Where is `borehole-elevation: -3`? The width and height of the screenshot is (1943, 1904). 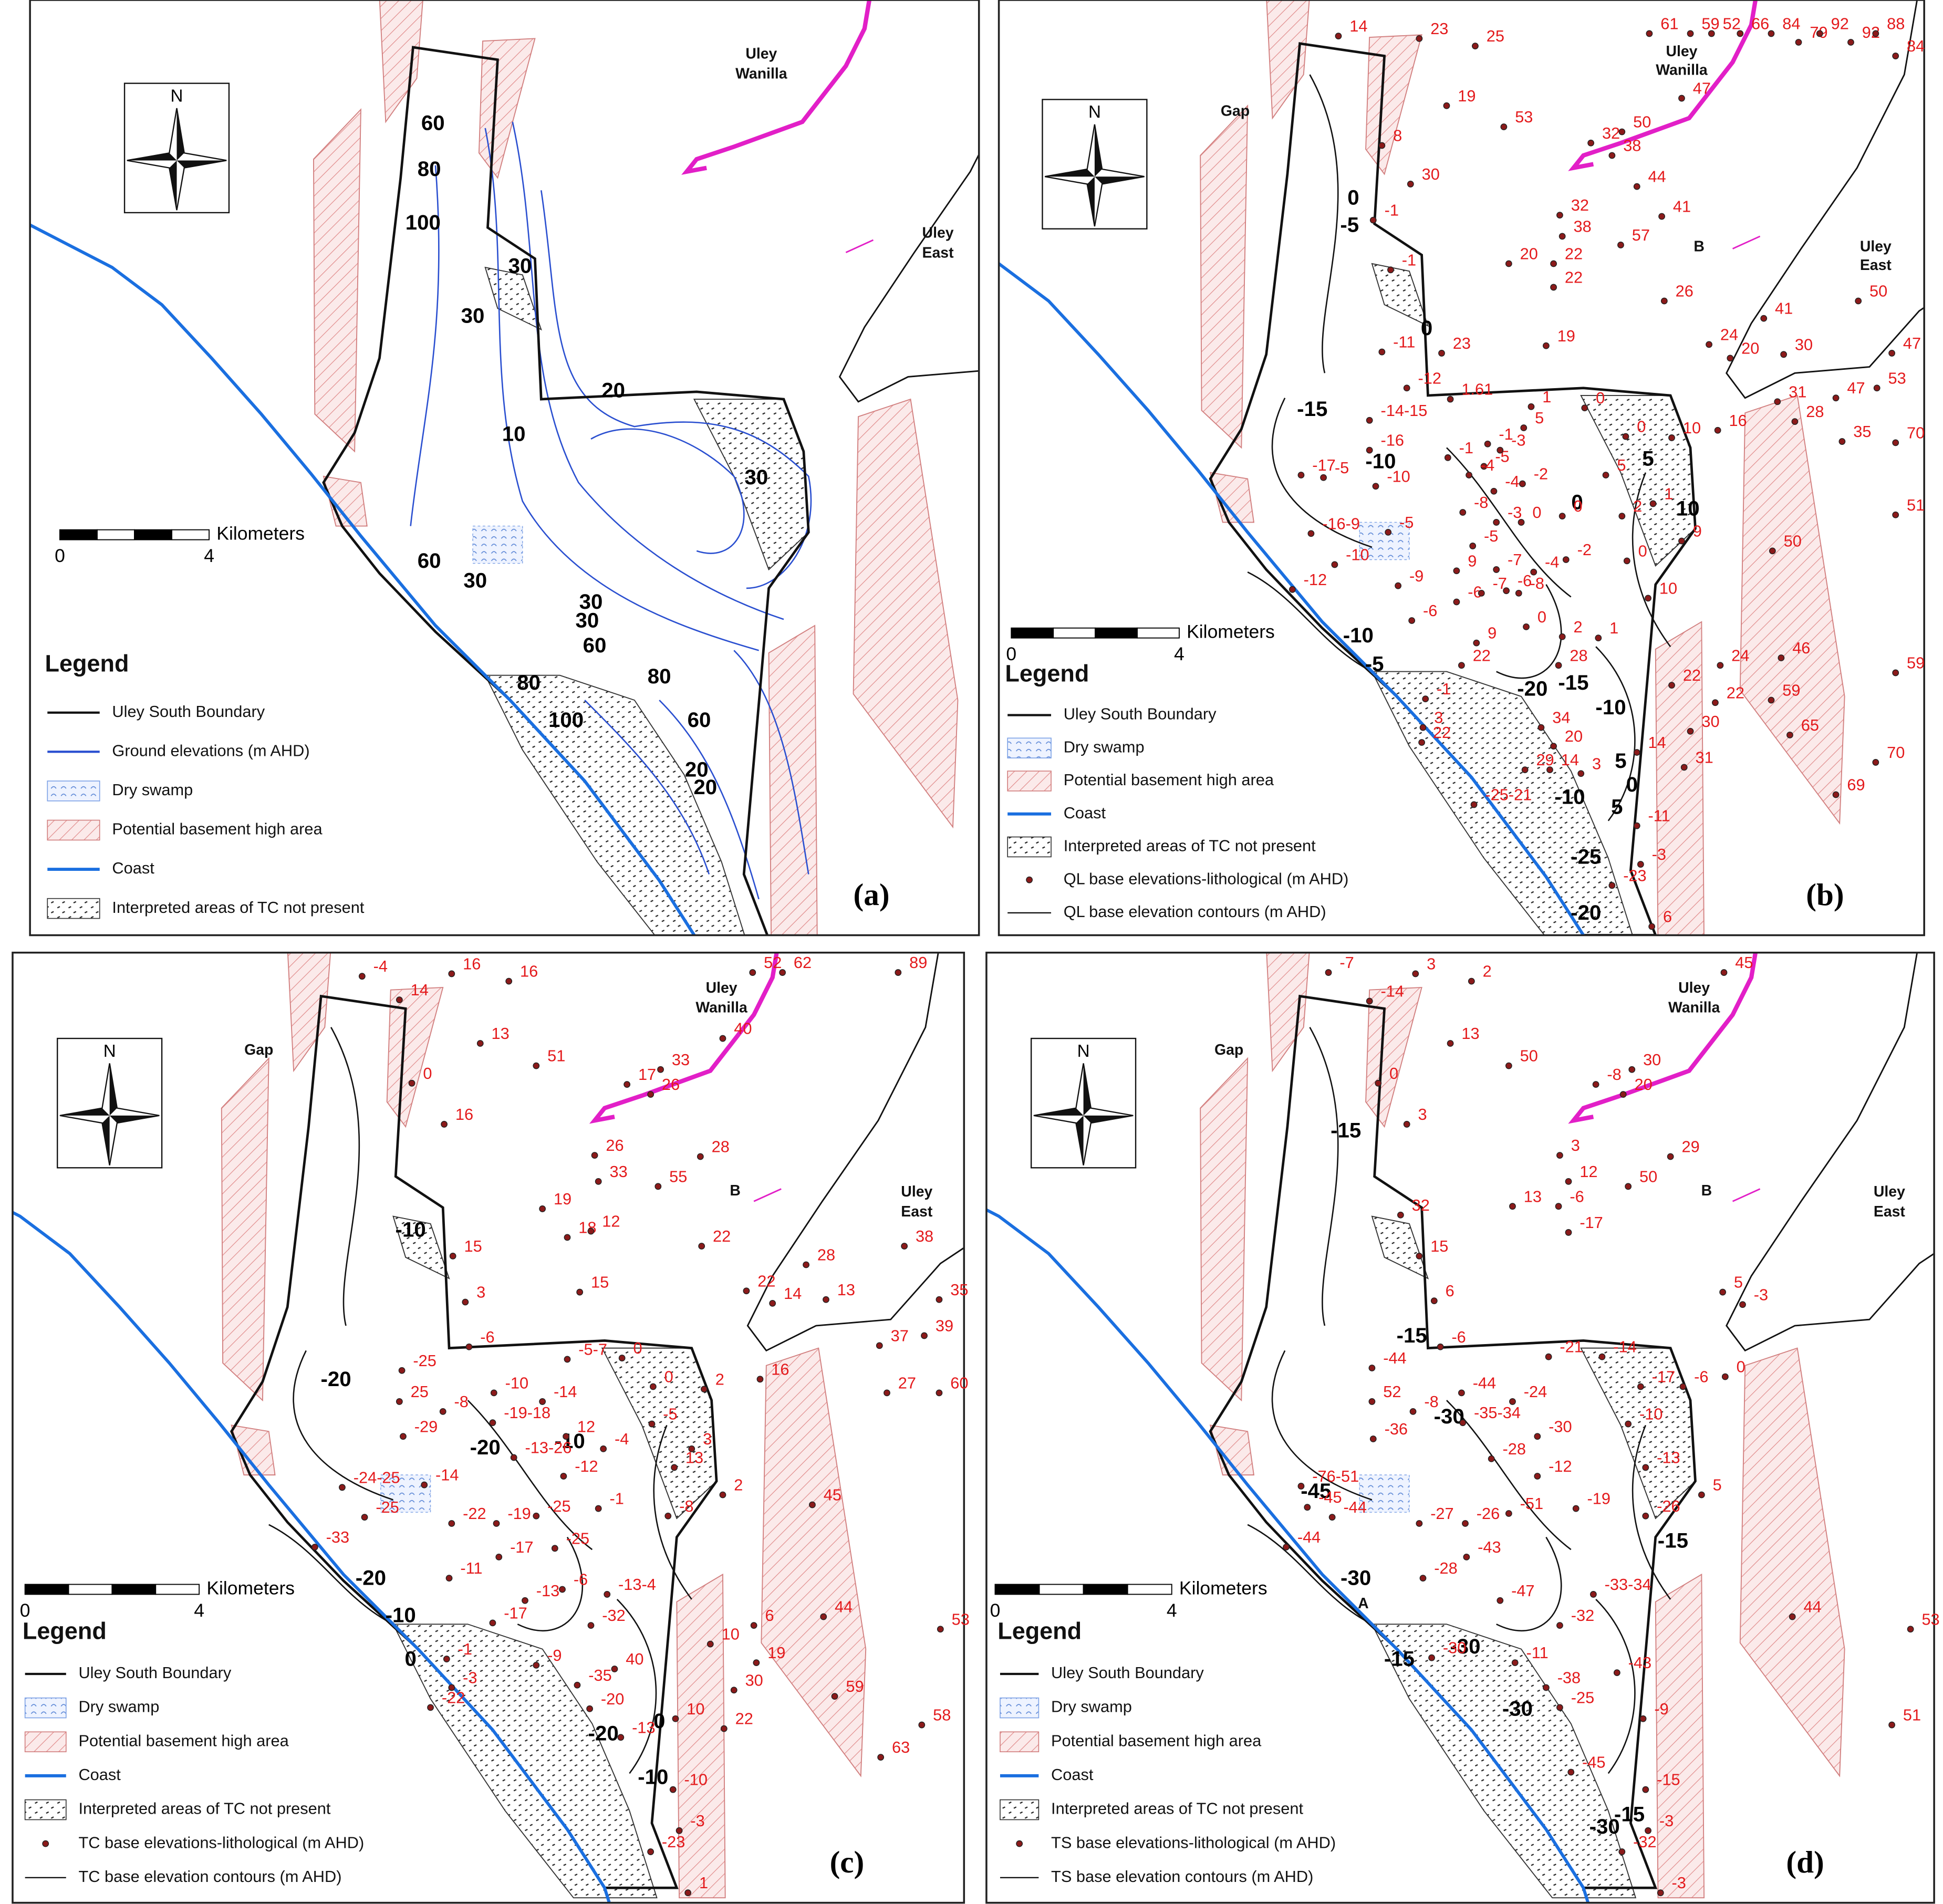 borehole-elevation: -3 is located at coordinates (1666, 1821).